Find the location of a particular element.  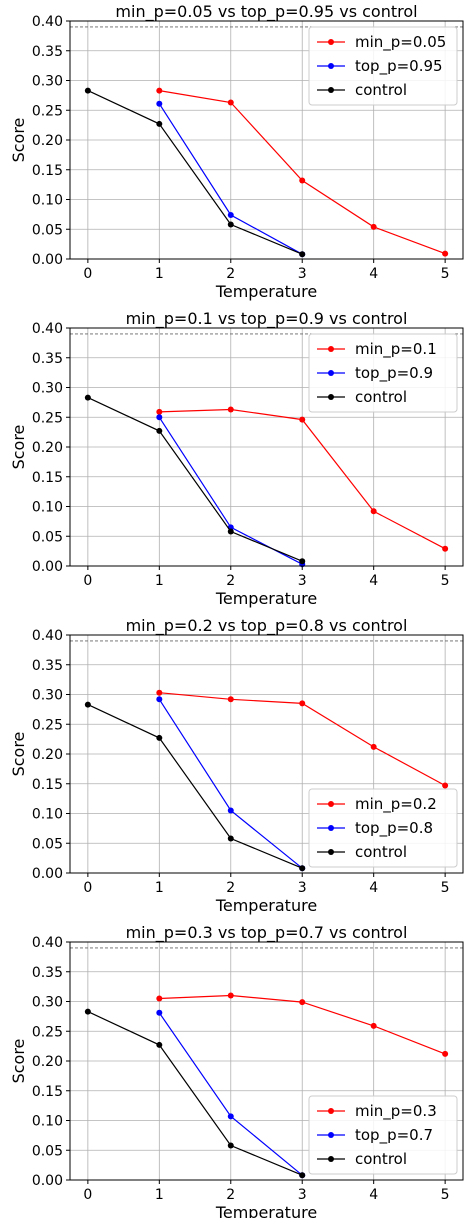

y-tick-label: 0.10 is located at coordinates (47, 1122).